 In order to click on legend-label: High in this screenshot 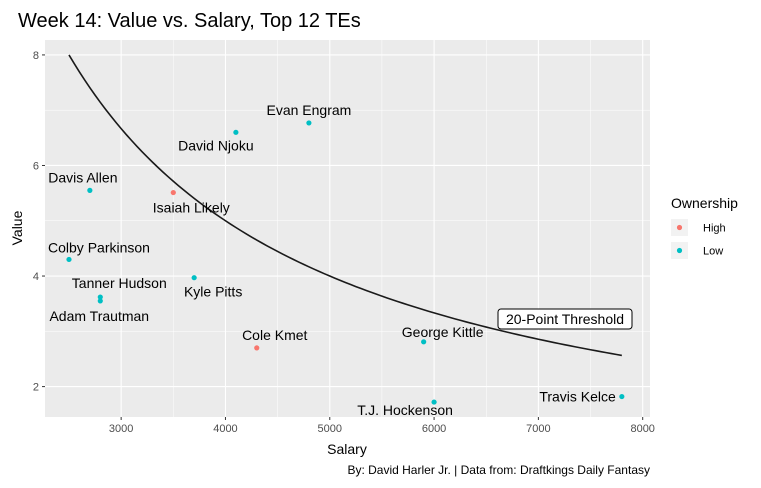, I will do `click(714, 229)`.